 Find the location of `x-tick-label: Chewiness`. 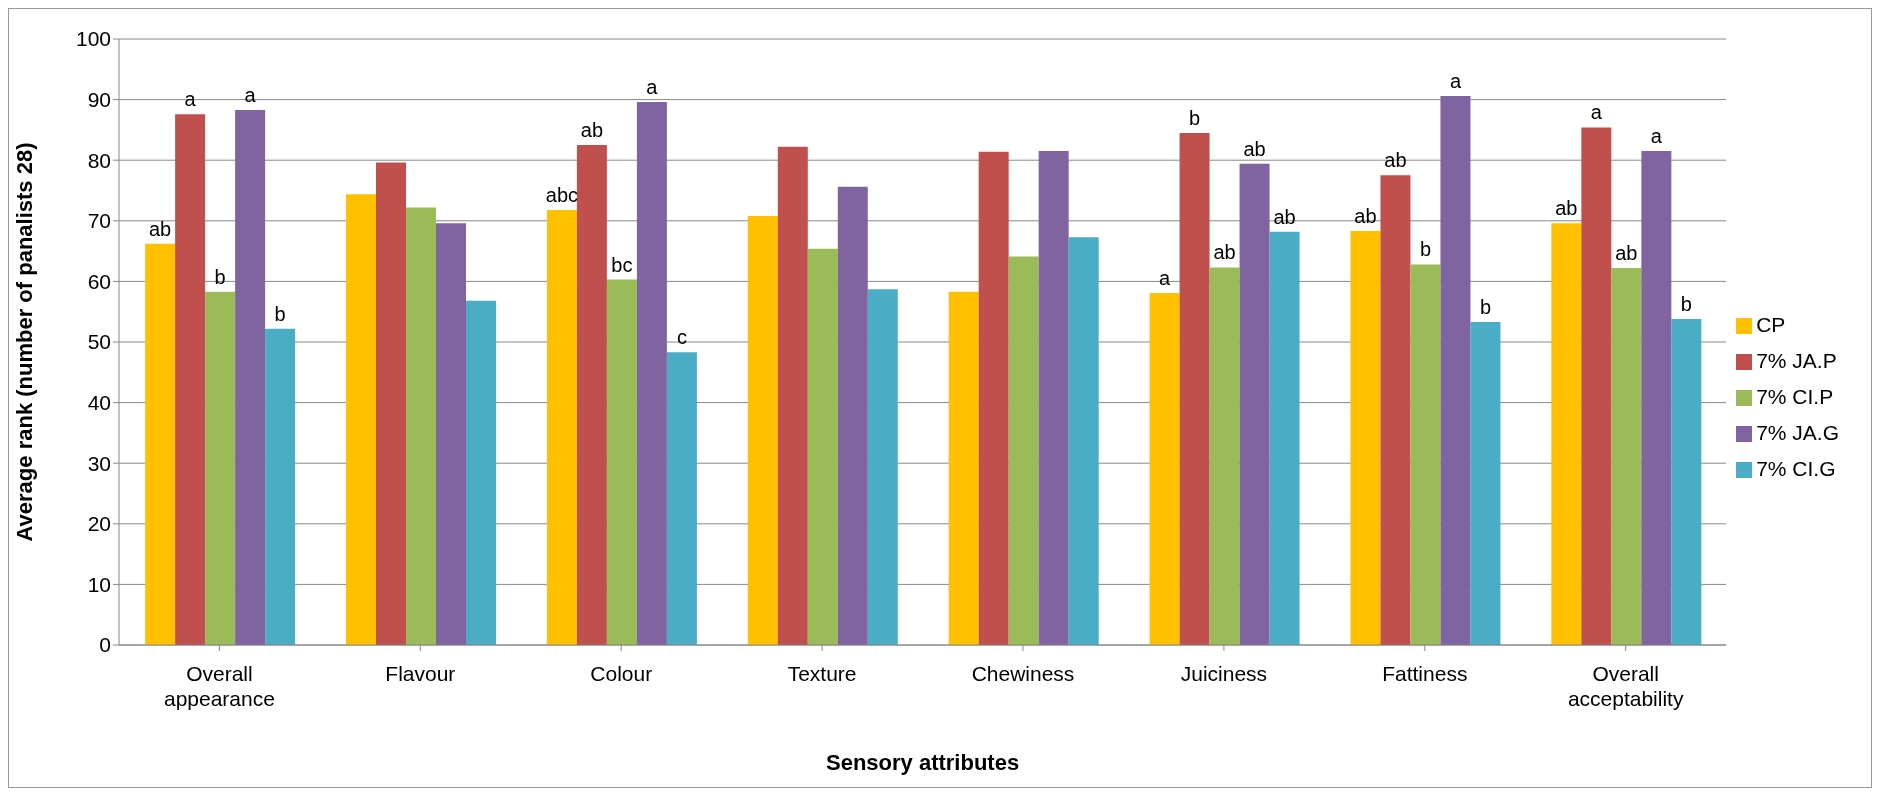

x-tick-label: Chewiness is located at coordinates (1023, 673).